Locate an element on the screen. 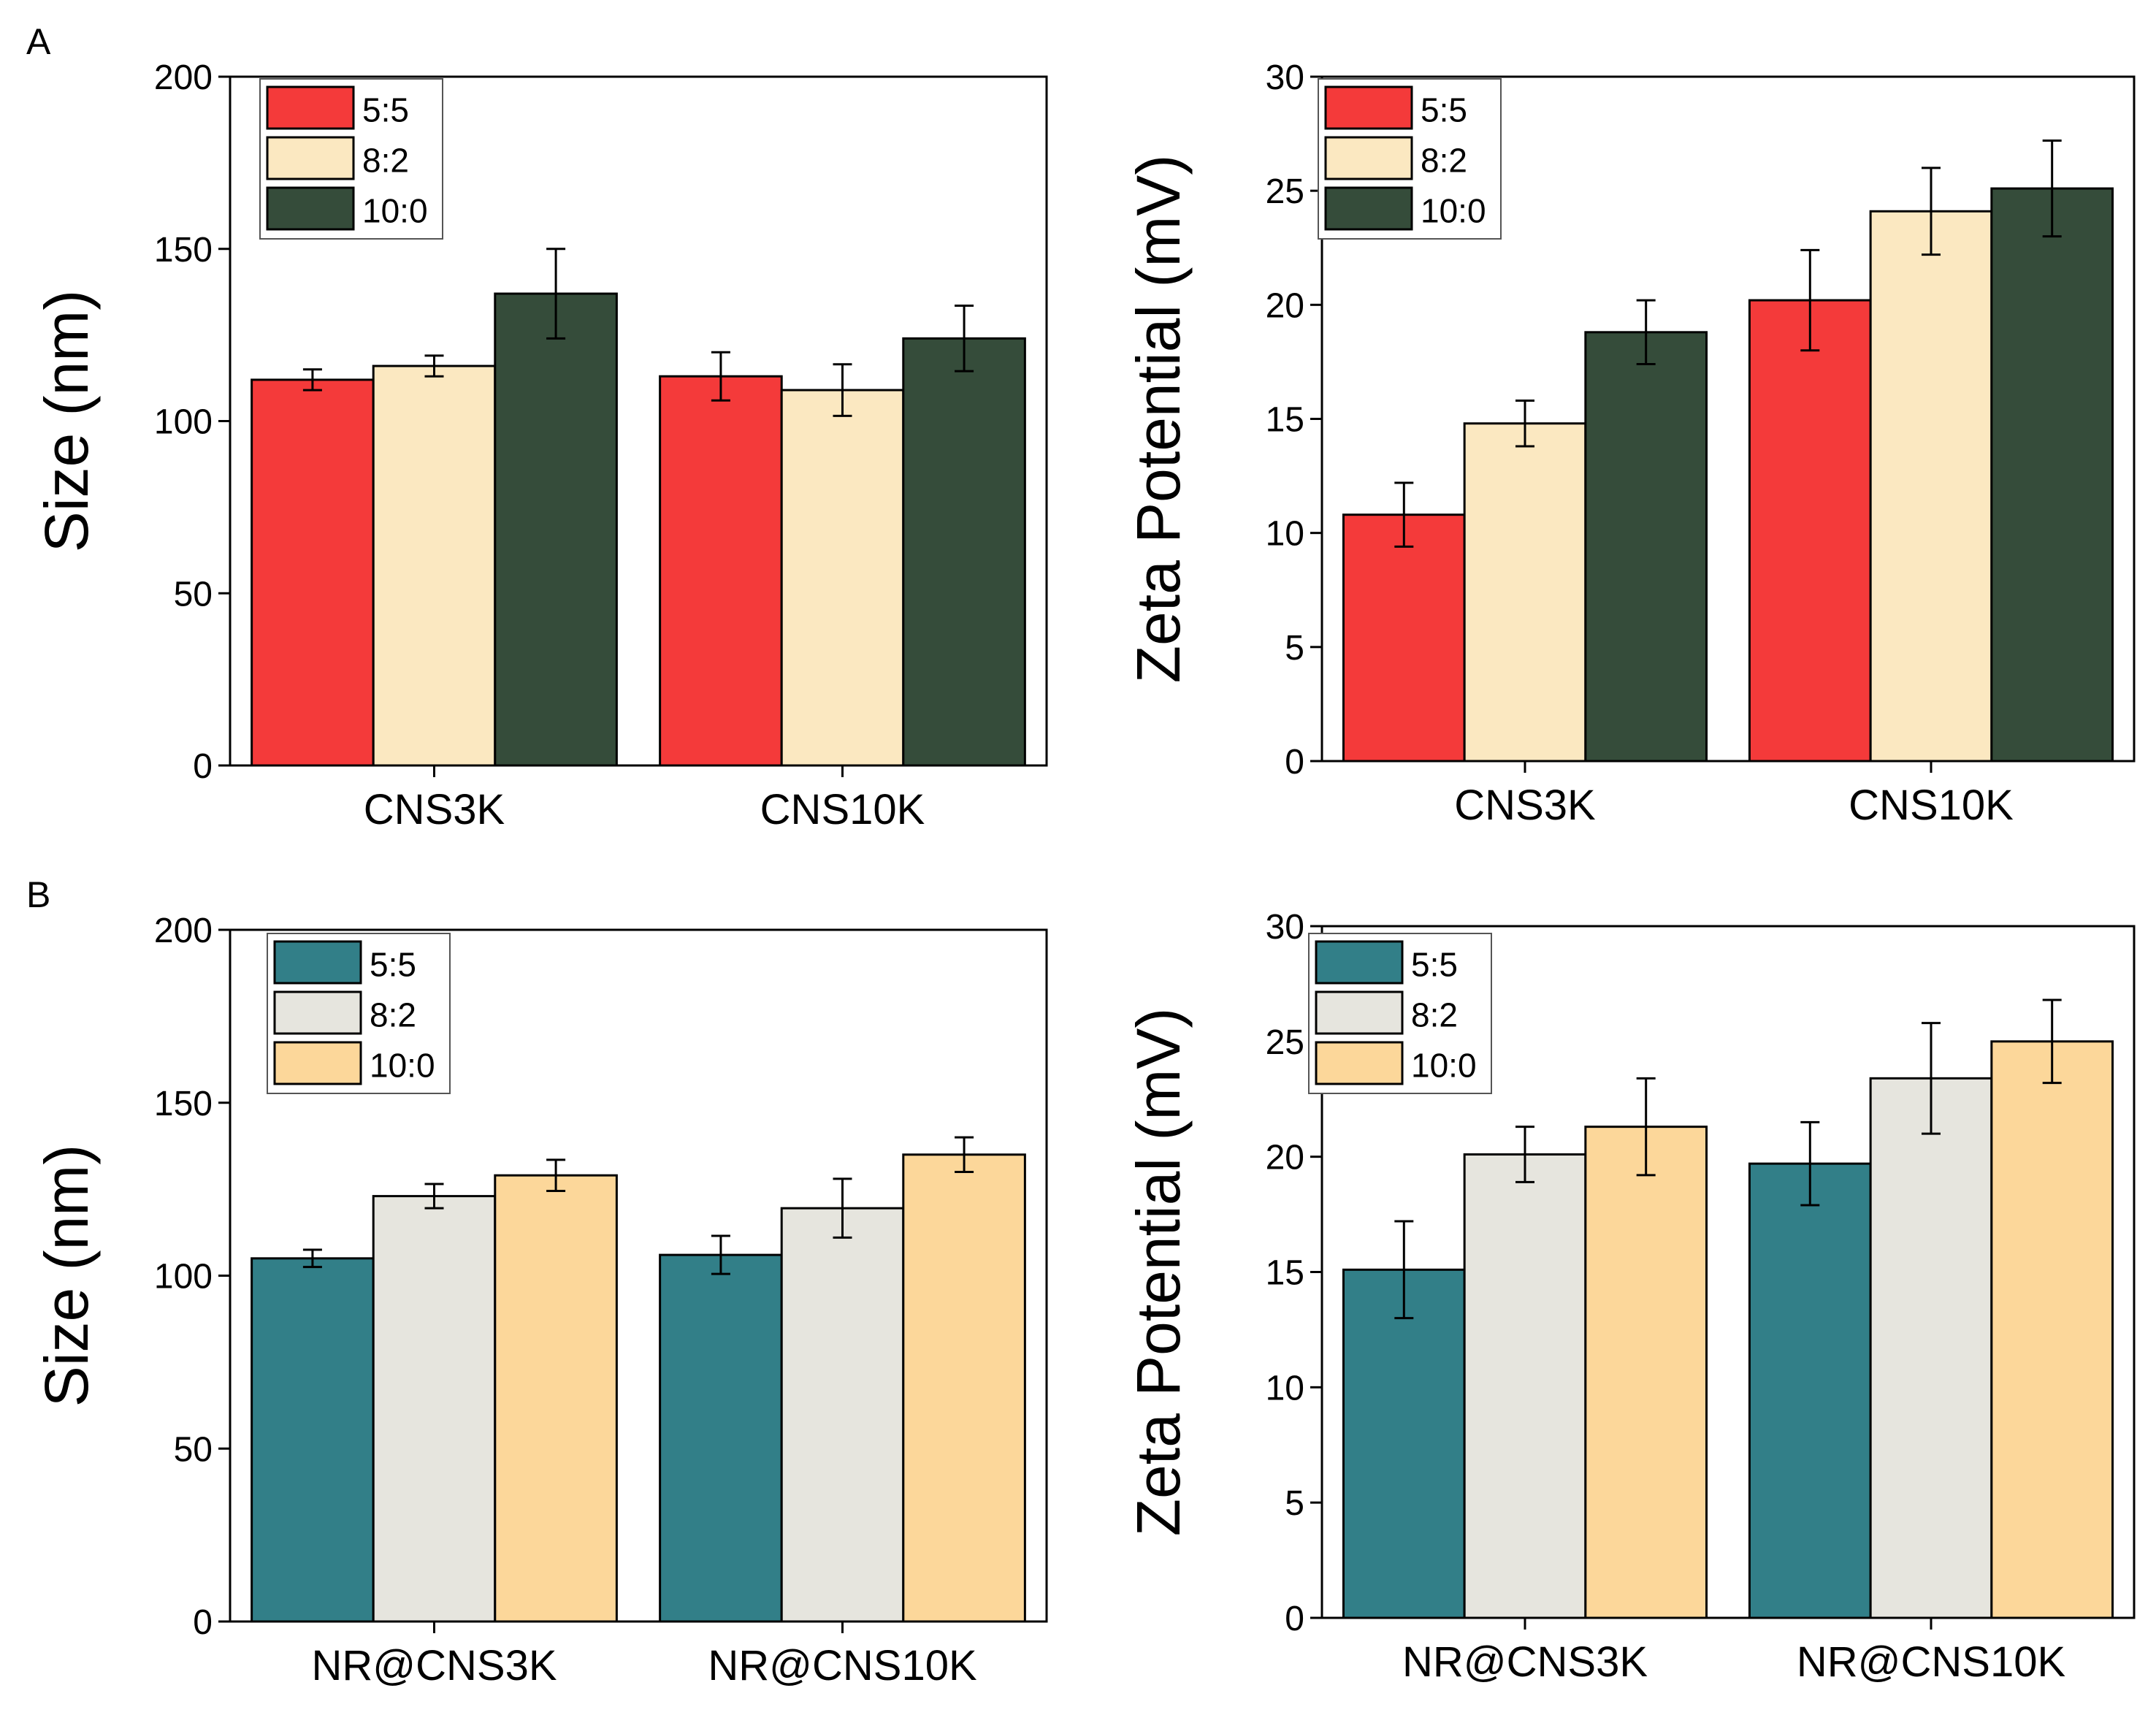  panel-label-a: A is located at coordinates (38, 41).